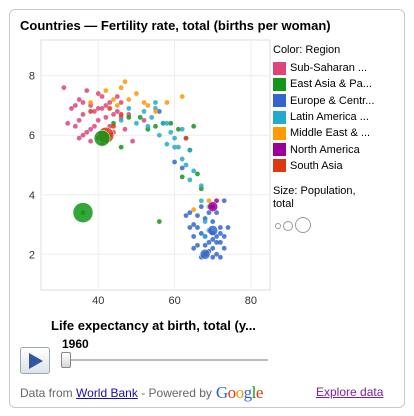 Image resolution: width=414 pixels, height=416 pixels. What do you see at coordinates (107, 393) in the screenshot?
I see `world-bank-link: World Bank` at bounding box center [107, 393].